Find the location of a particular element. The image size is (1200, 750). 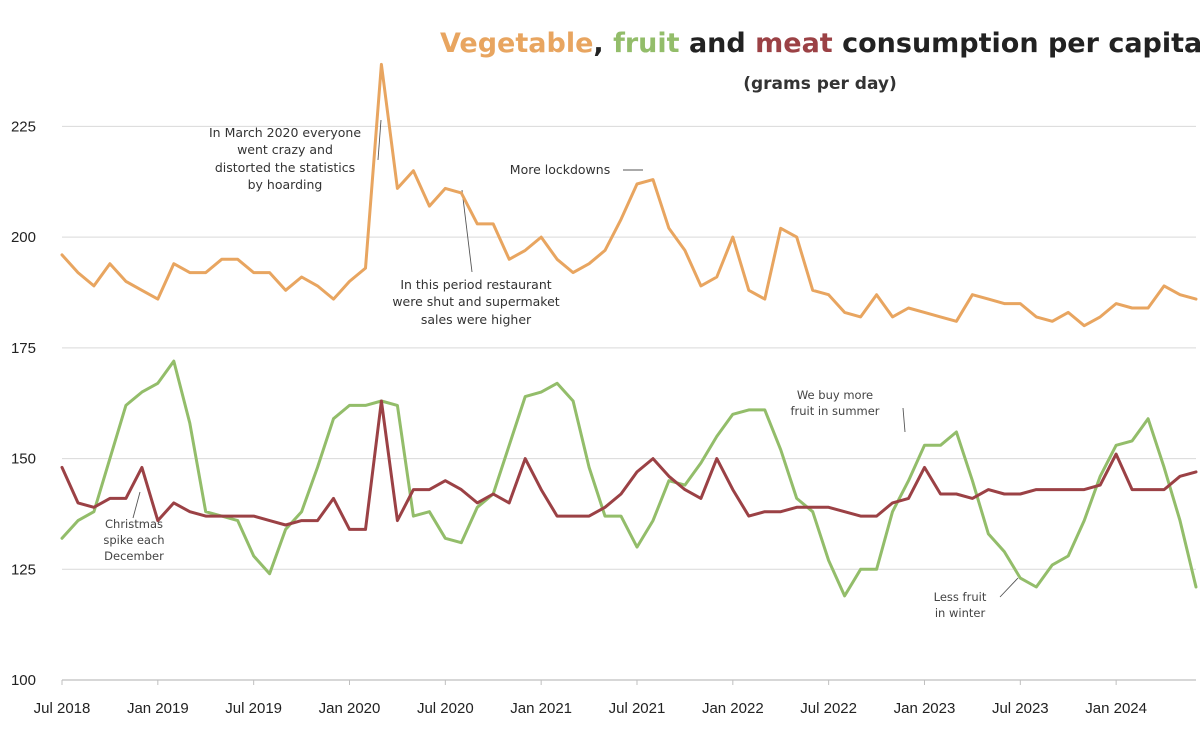

title-vegetable: Vegetable is located at coordinates (517, 43).